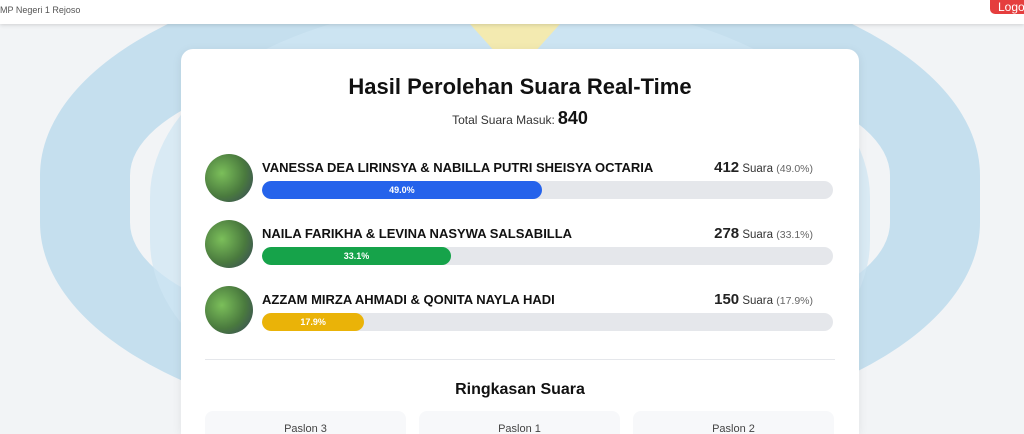 Image resolution: width=1024 pixels, height=434 pixels. I want to click on progress-fill: 33.1%, so click(356, 256).